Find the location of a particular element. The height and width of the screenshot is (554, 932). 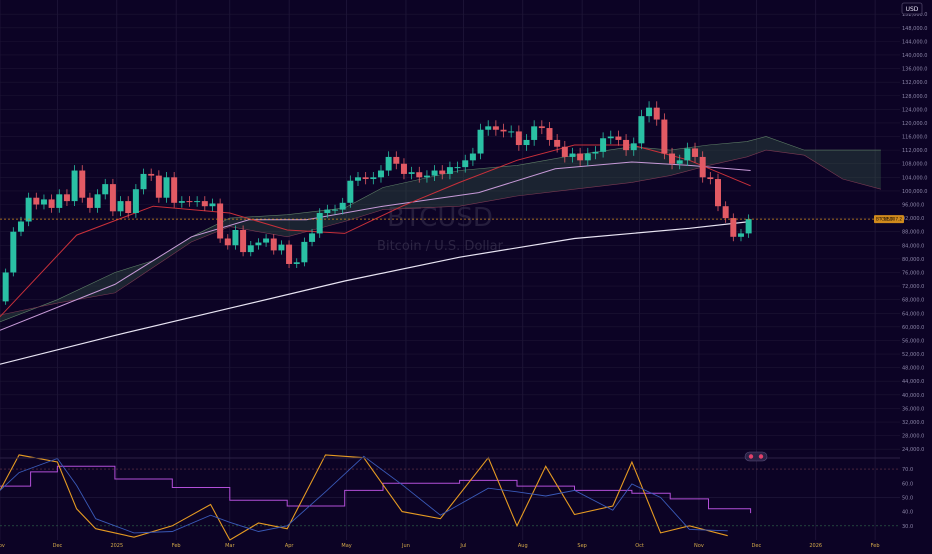

oscillator-axis: 70.0 60.0 50.0 40.0 30.0 is located at coordinates (907, 498).